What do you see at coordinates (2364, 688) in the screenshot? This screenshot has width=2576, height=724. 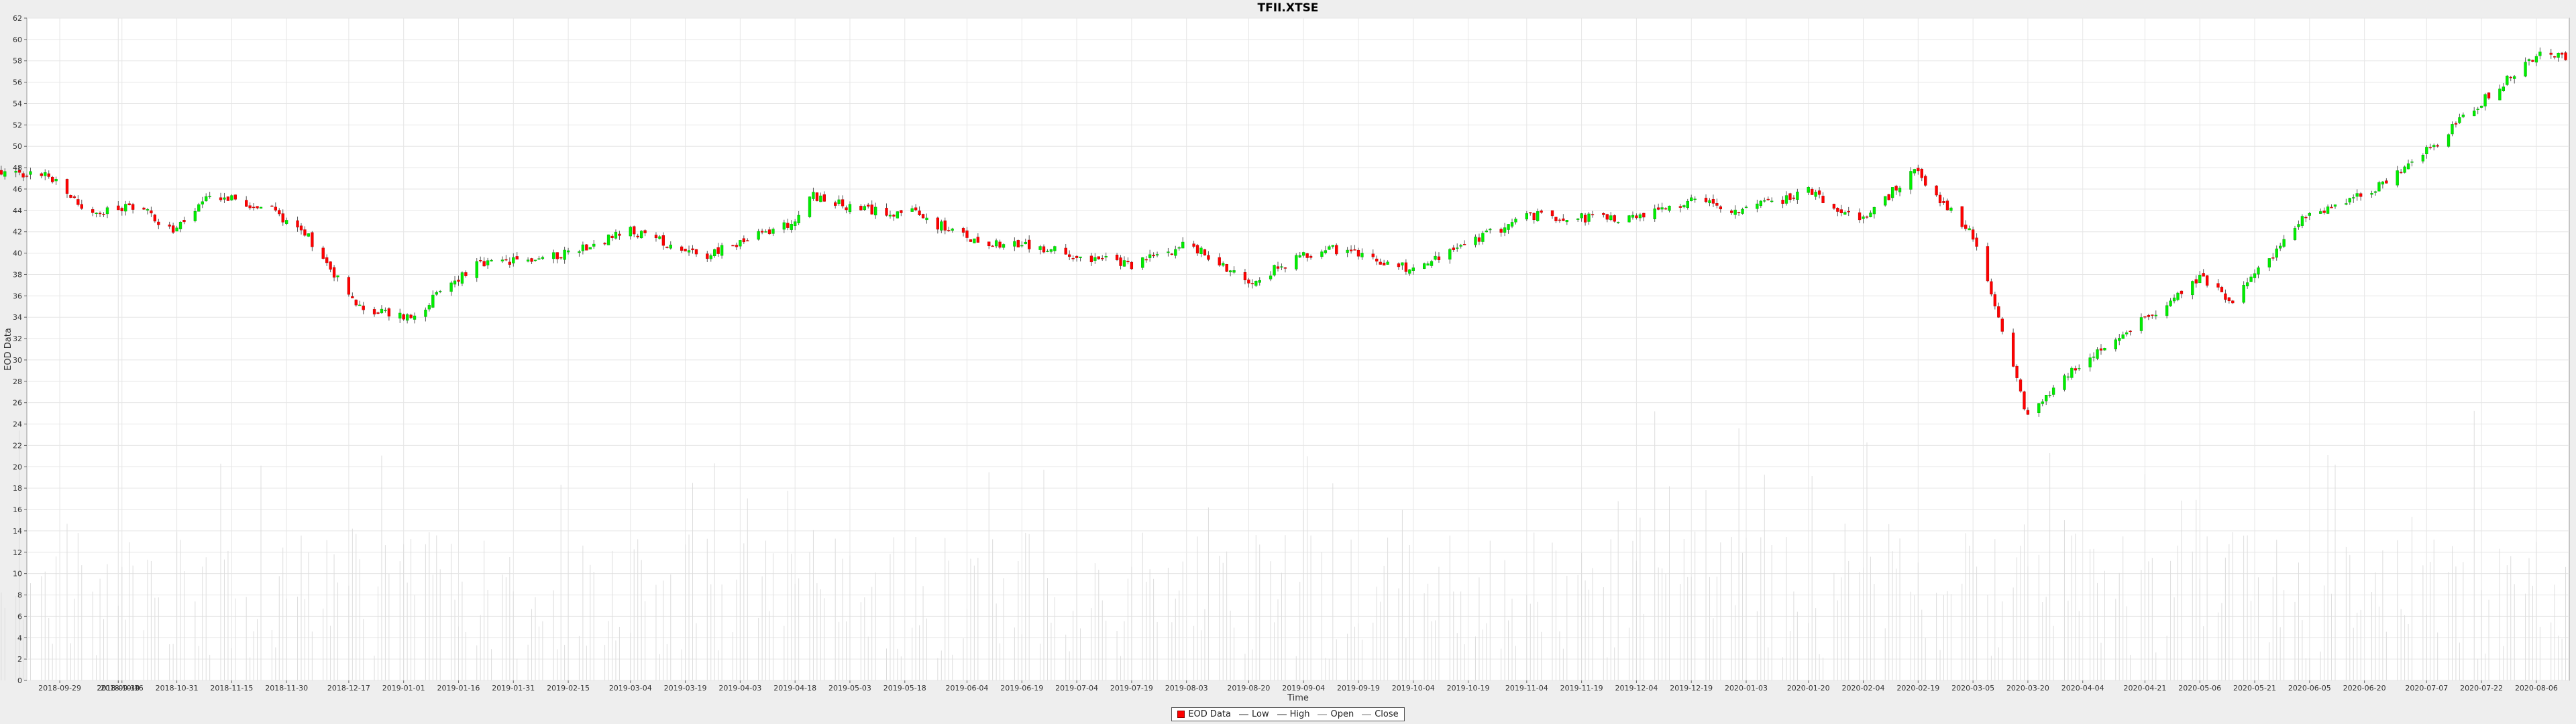 I see `x-tick-label: 2020-06-20` at bounding box center [2364, 688].